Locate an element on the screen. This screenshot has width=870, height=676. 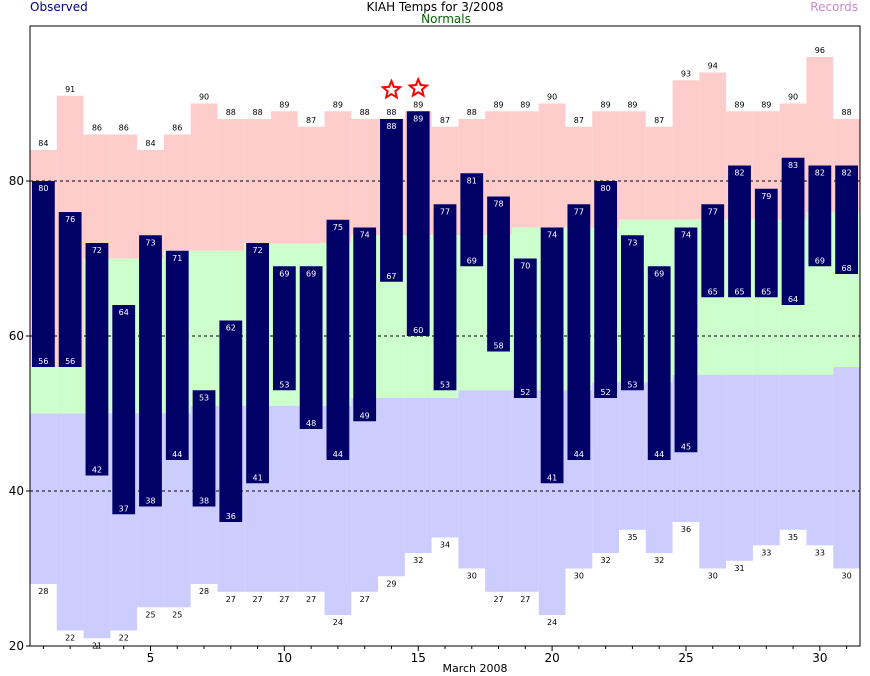
record-high-label: 93 is located at coordinates (686, 73).